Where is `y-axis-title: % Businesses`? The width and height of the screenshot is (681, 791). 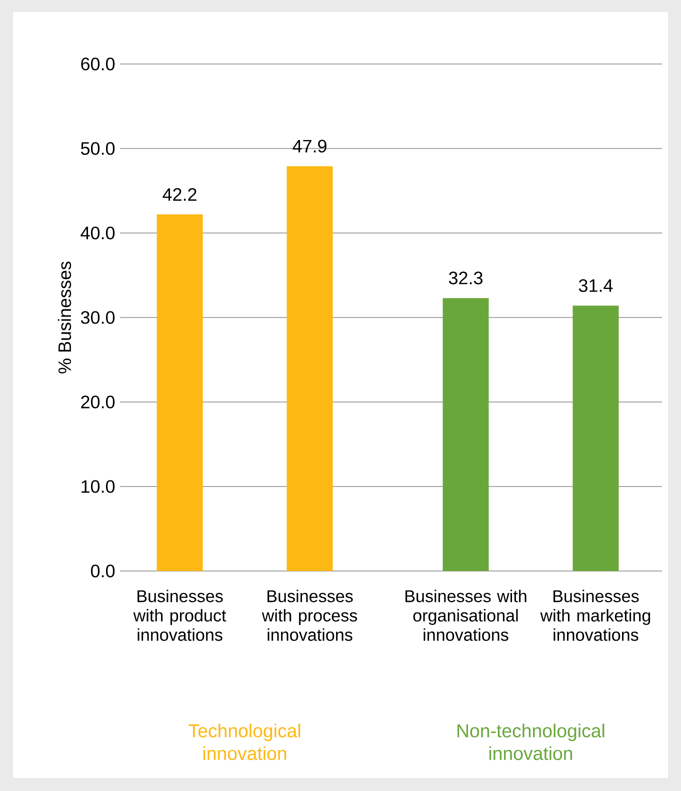 y-axis-title: % Businesses is located at coordinates (65, 318).